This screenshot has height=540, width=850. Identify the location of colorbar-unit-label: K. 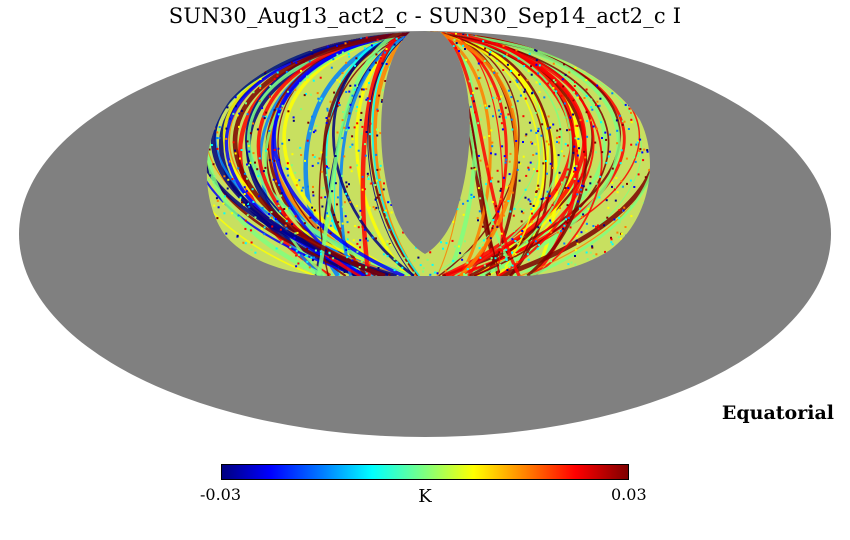
(425, 496).